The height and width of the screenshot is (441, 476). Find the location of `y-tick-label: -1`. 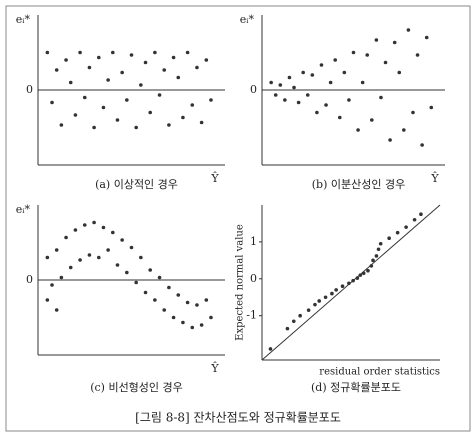

y-tick-label: -1 is located at coordinates (251, 315).